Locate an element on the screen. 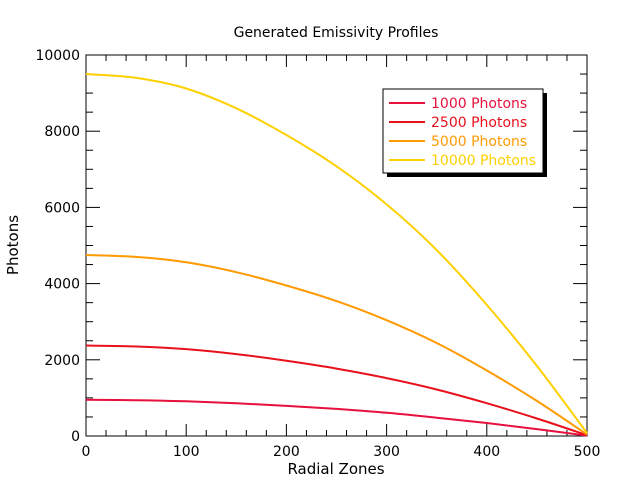 The width and height of the screenshot is (634, 489). x-axis-label: Radial Zones is located at coordinates (335, 469).